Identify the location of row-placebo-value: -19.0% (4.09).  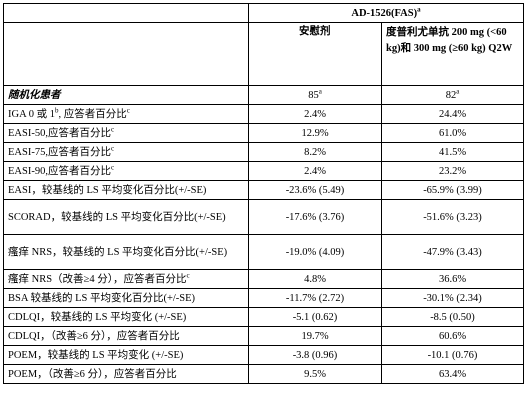
(315, 252).